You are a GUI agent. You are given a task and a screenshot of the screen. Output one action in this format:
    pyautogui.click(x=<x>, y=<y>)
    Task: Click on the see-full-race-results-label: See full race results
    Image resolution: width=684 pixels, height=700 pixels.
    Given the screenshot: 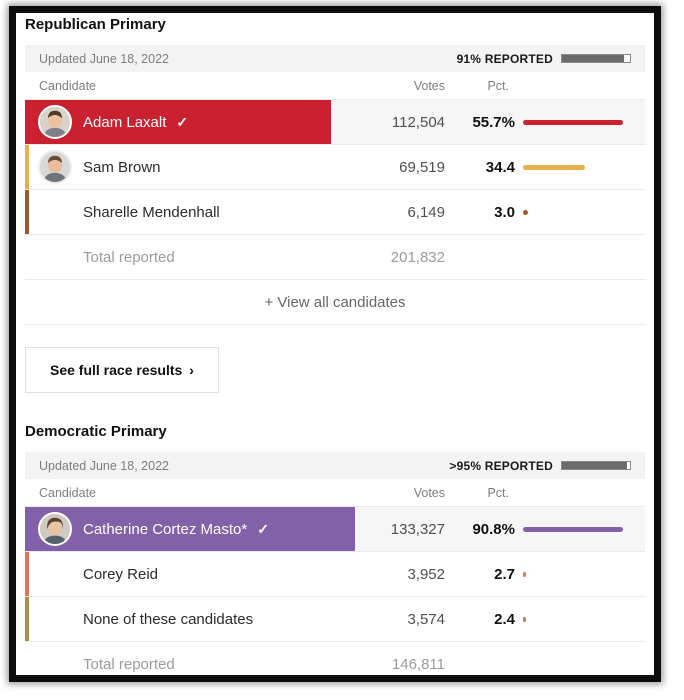 What is the action you would take?
    pyautogui.click(x=116, y=370)
    